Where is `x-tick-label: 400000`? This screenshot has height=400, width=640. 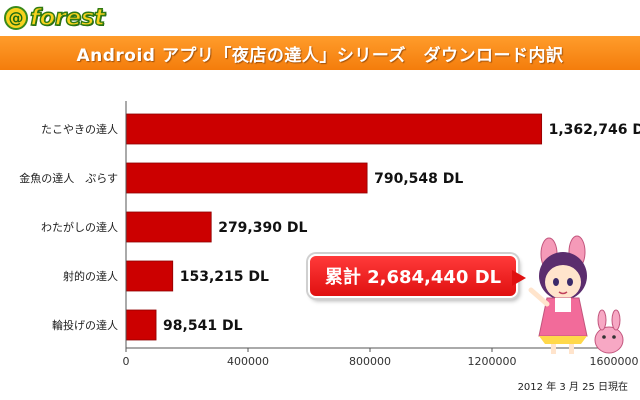
x-tick-label: 400000 is located at coordinates (248, 361).